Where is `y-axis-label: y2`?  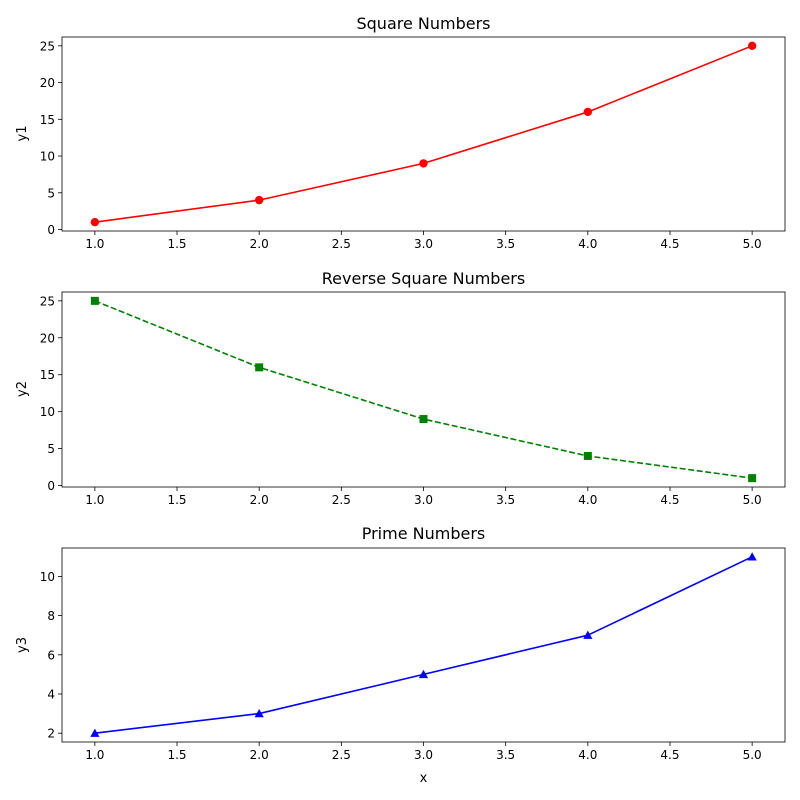 y-axis-label: y2 is located at coordinates (22, 389).